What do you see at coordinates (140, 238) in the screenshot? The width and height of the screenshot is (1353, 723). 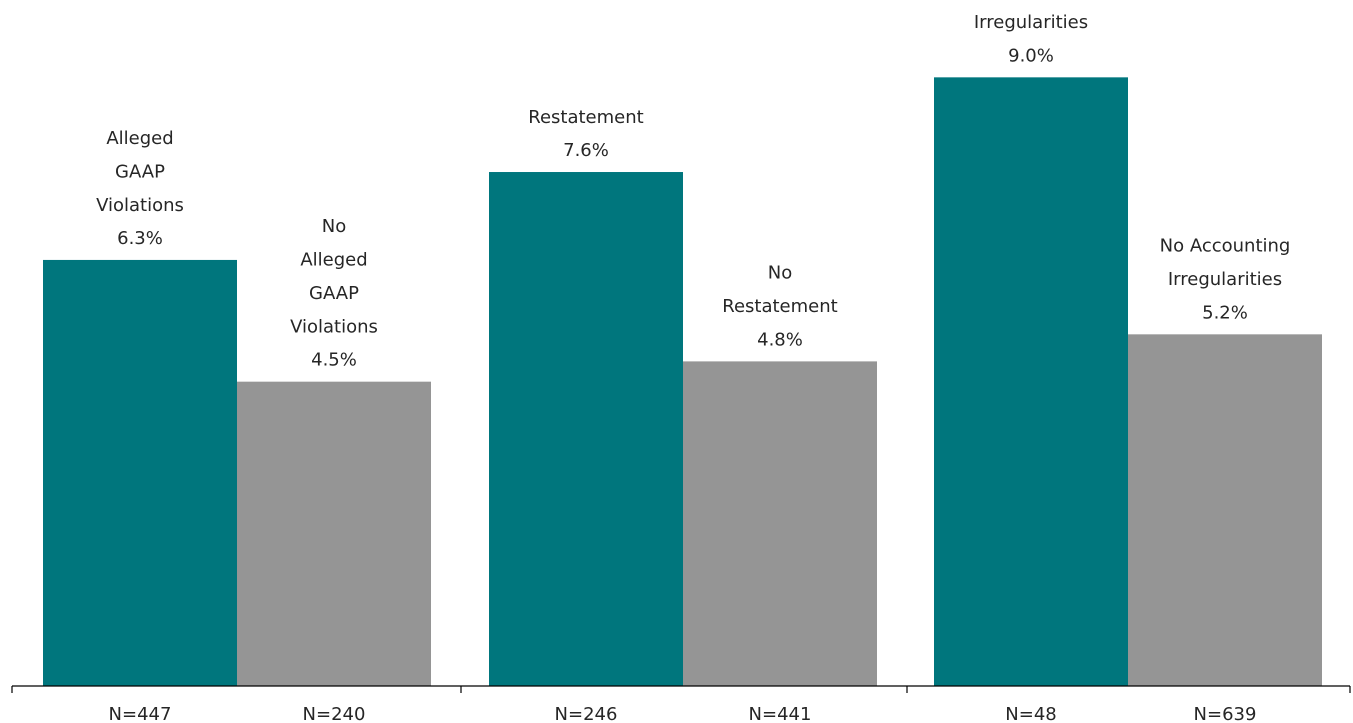 I see `data-label: 6.3%` at bounding box center [140, 238].